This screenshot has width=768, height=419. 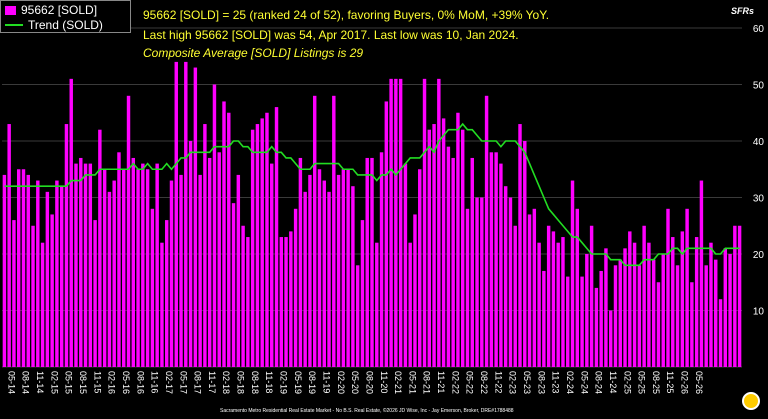 What do you see at coordinates (26, 382) in the screenshot?
I see `x-tick-label: 08-14` at bounding box center [26, 382].